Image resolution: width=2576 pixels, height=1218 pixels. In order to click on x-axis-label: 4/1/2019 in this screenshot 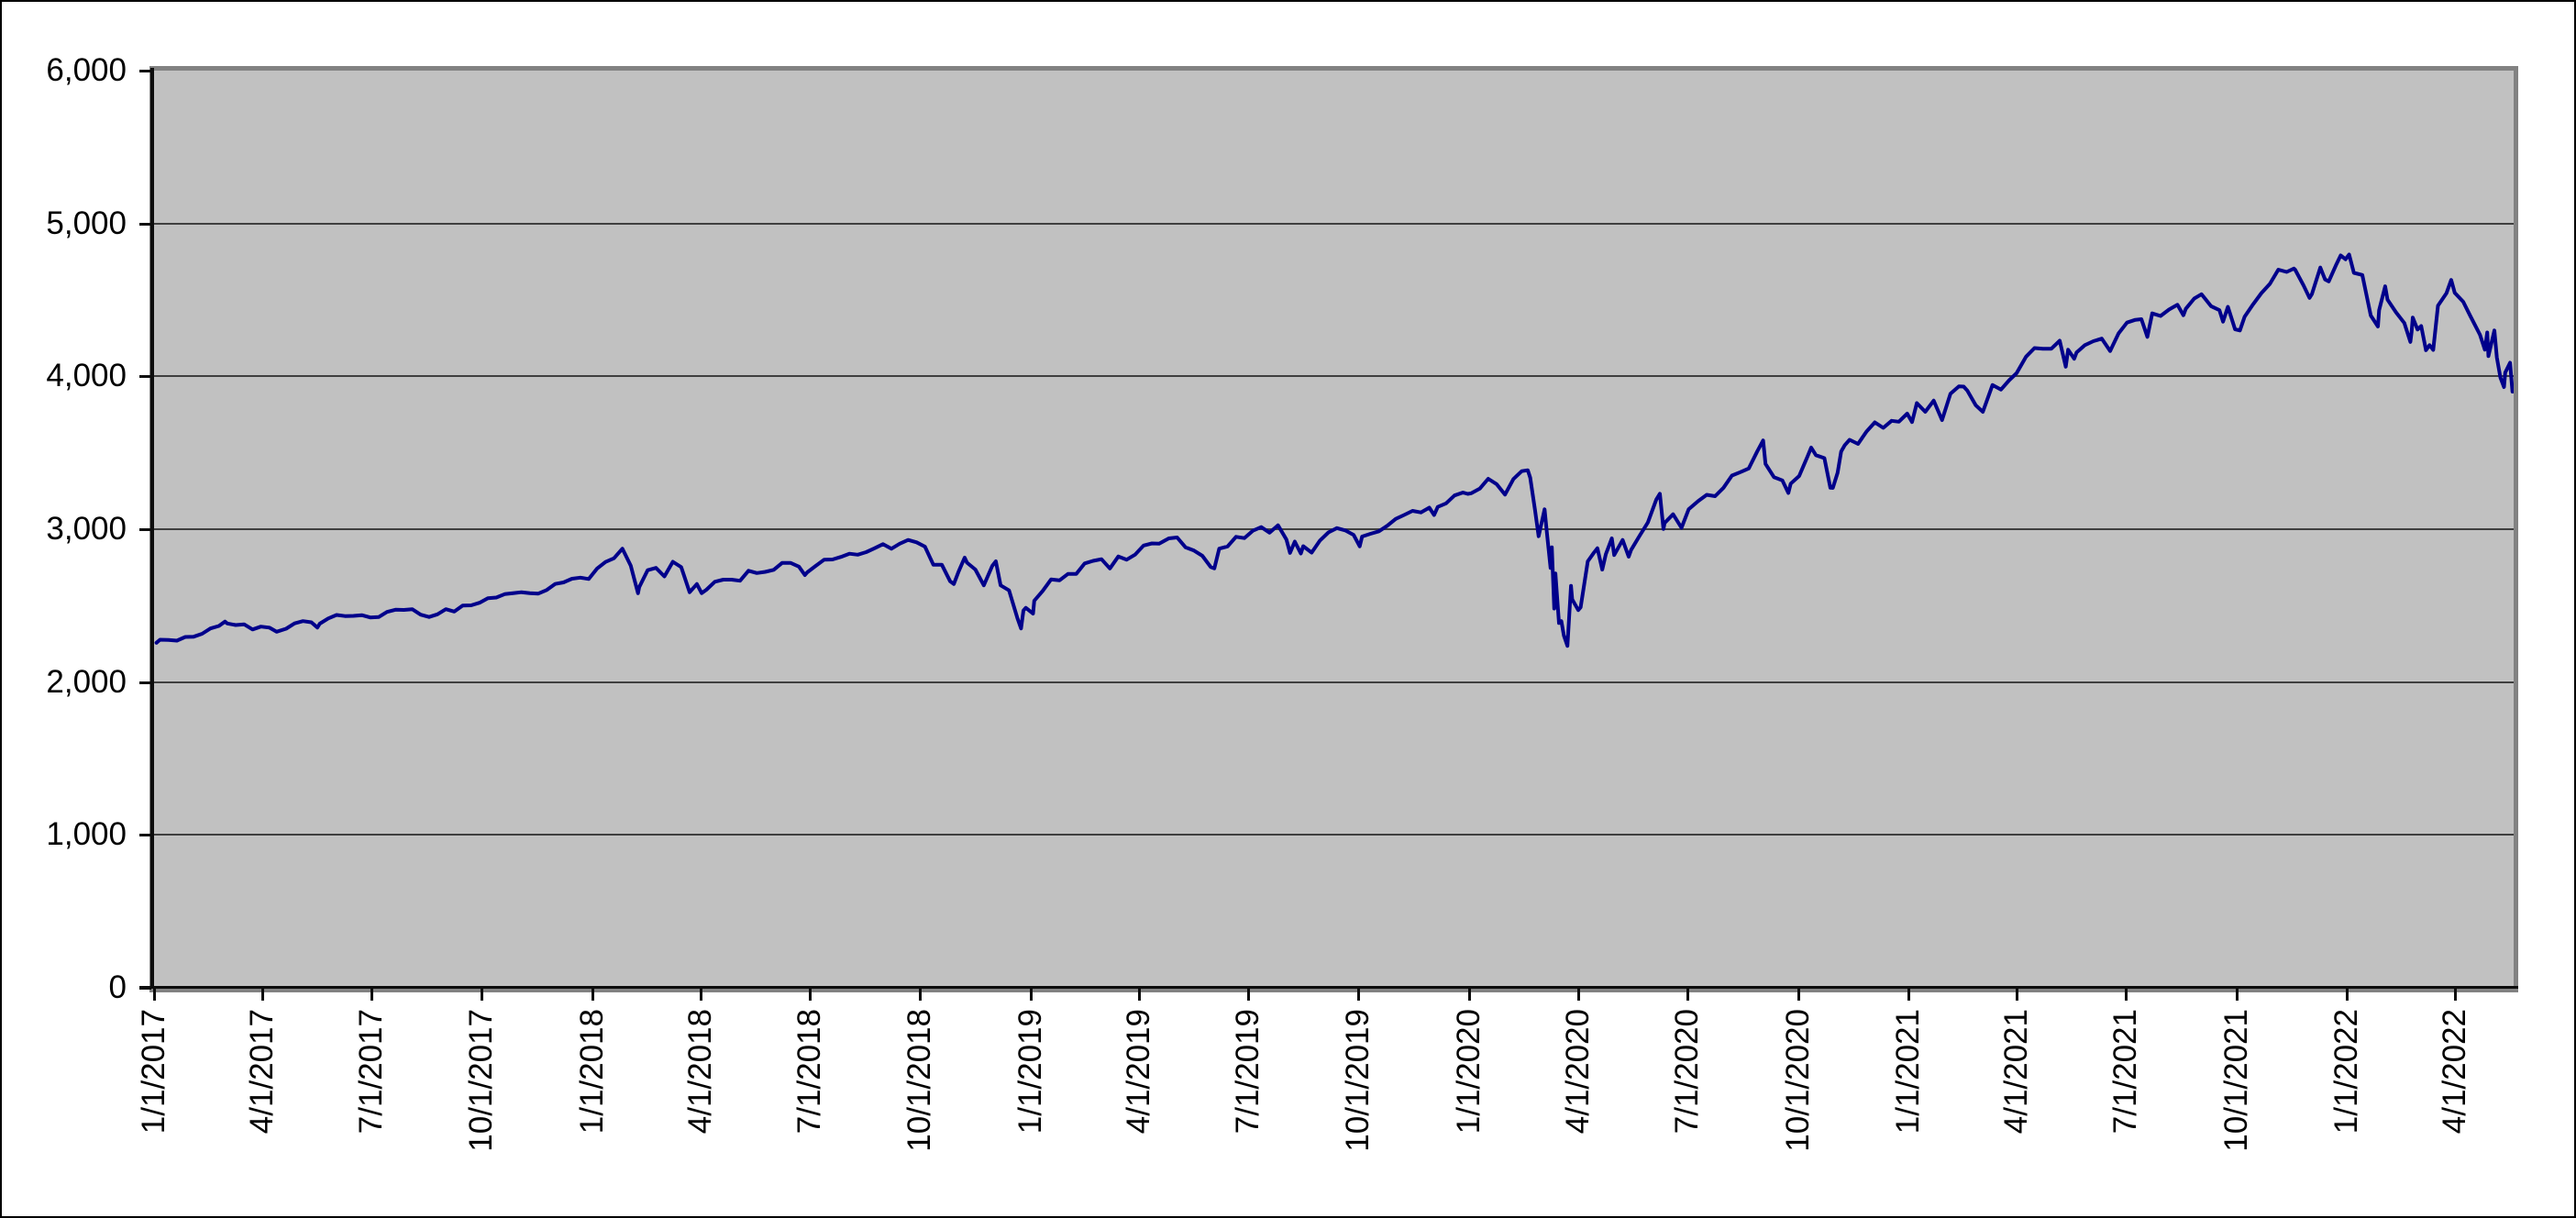, I will do `click(1138, 1072)`.